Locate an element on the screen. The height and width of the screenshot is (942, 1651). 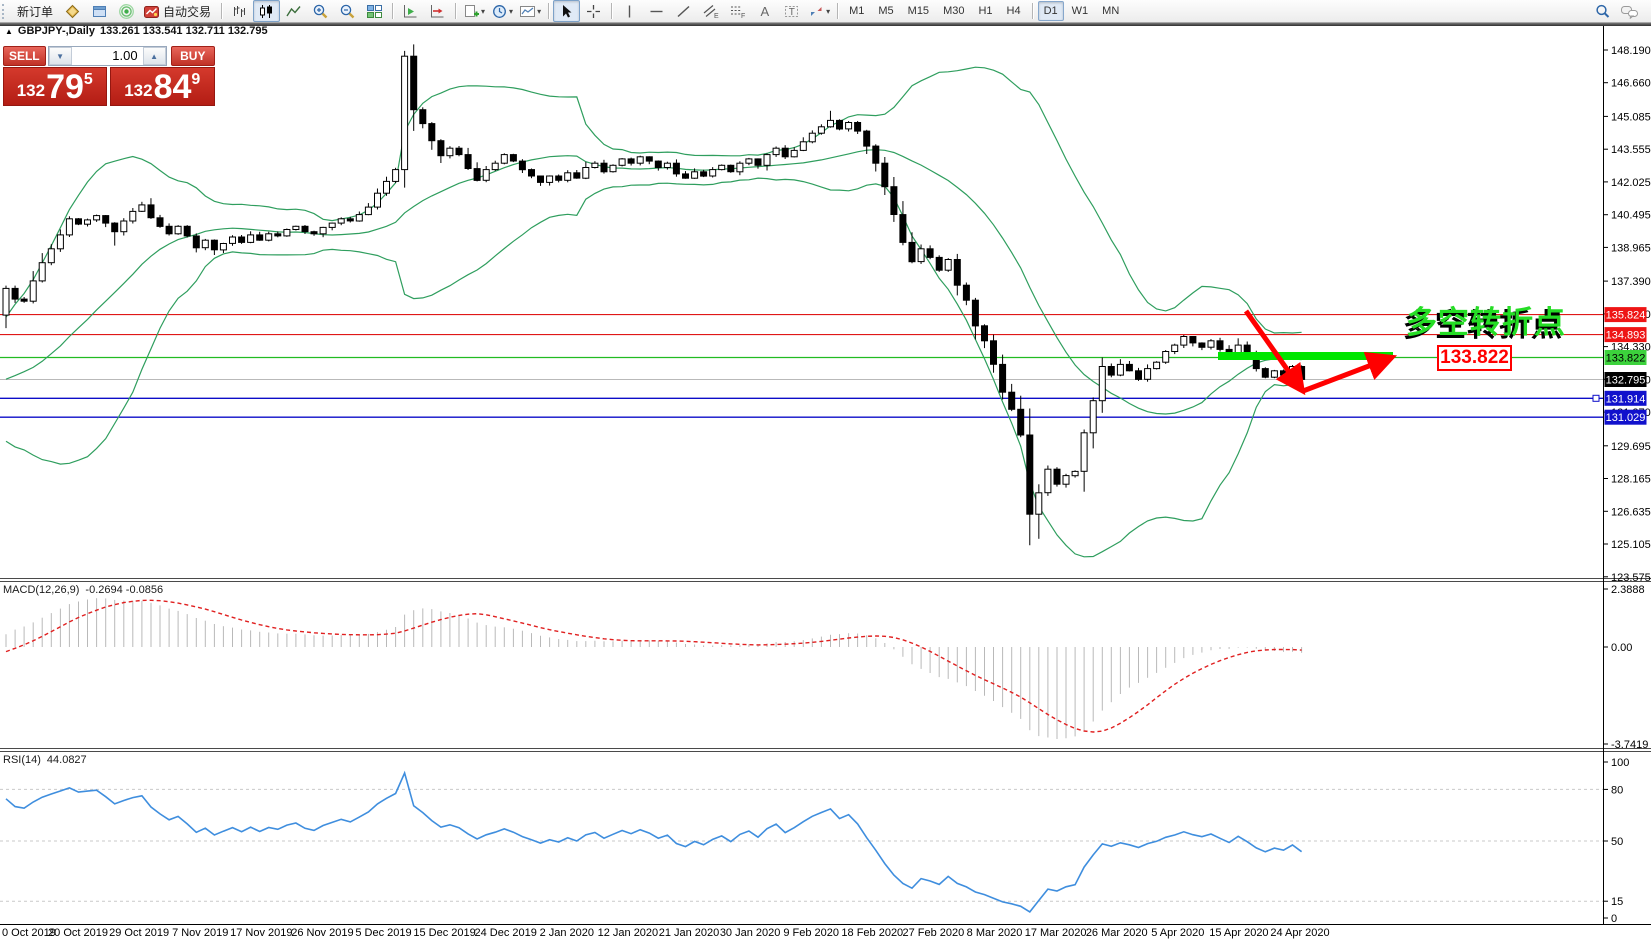
timeframe-button-H1: H1 is located at coordinates (985, 11).